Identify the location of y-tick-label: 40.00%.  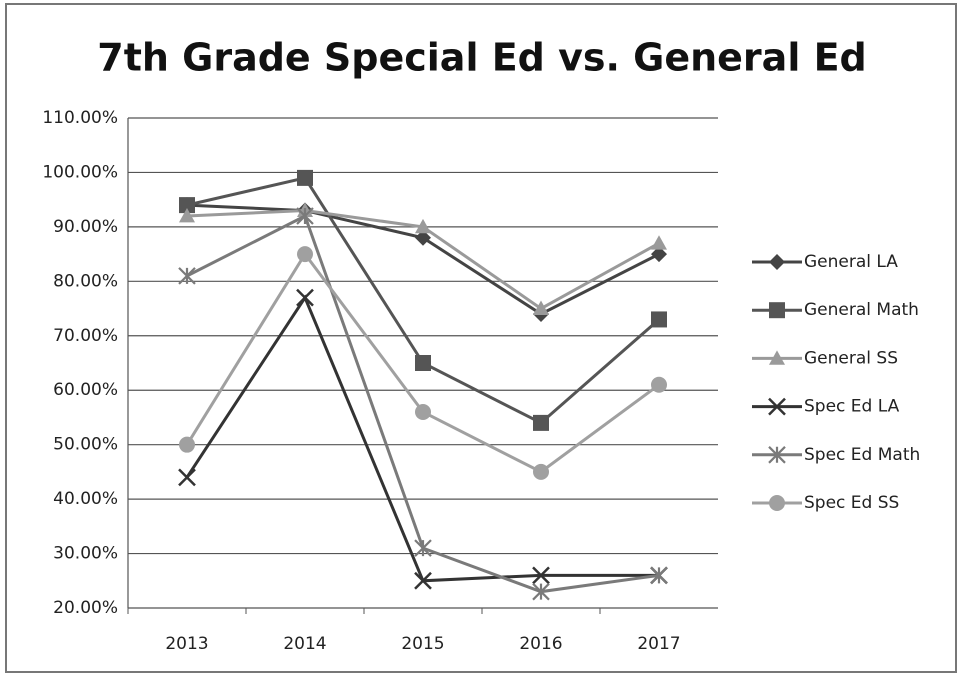
(85, 499).